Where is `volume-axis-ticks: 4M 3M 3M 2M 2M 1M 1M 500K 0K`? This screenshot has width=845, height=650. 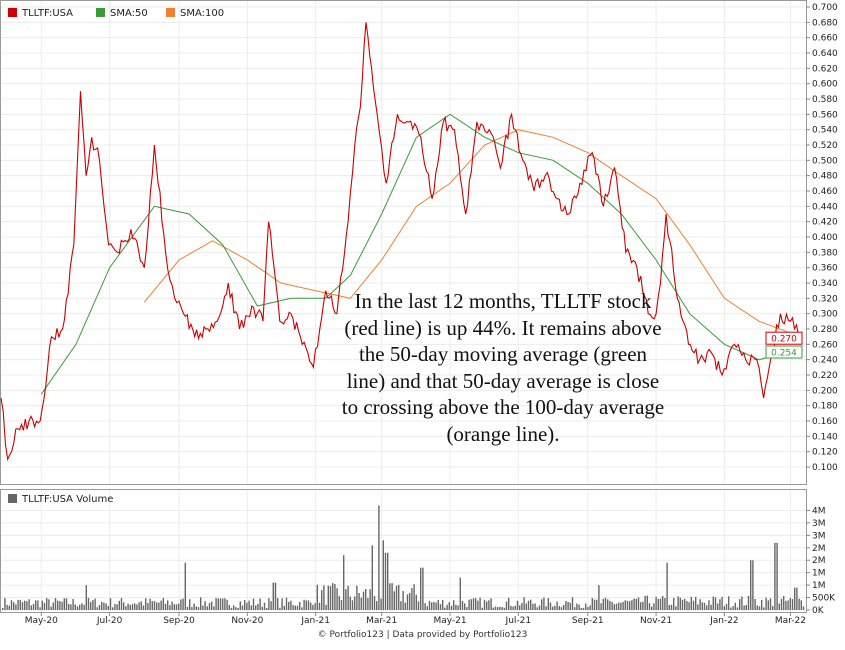 volume-axis-ticks: 4M 3M 3M 2M 2M 1M 1M 500K 0K is located at coordinates (821, 561).